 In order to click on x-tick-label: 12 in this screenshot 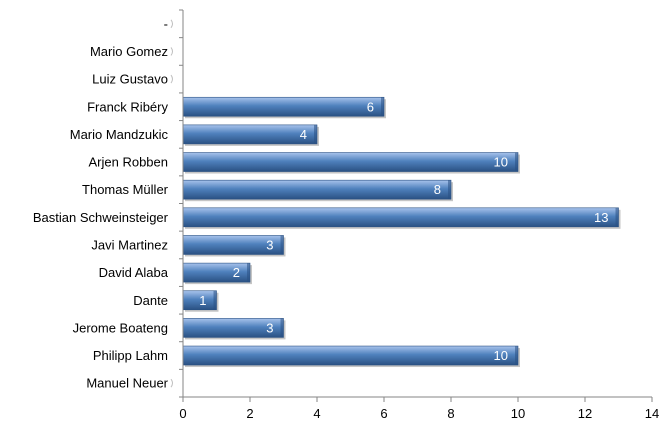, I will do `click(585, 413)`.